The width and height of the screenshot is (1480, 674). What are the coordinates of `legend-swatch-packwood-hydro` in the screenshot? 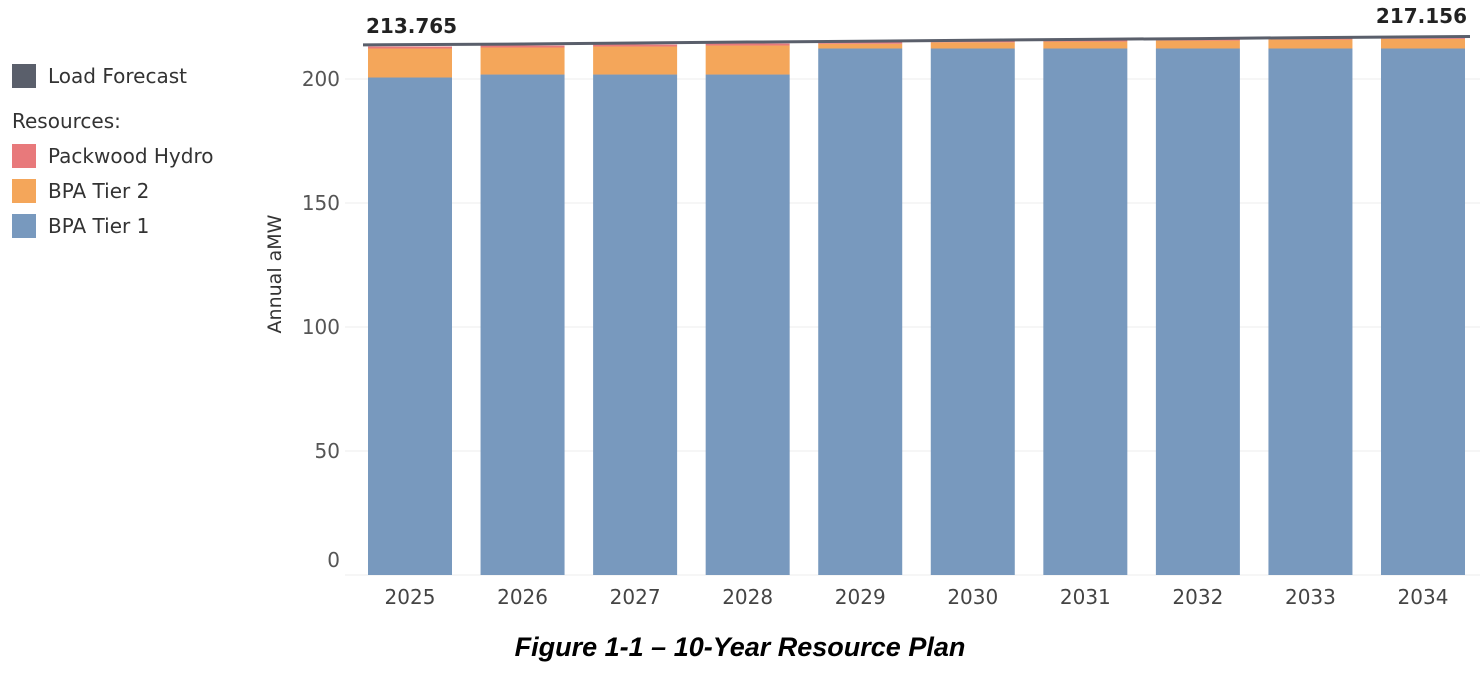 It's located at (24, 155).